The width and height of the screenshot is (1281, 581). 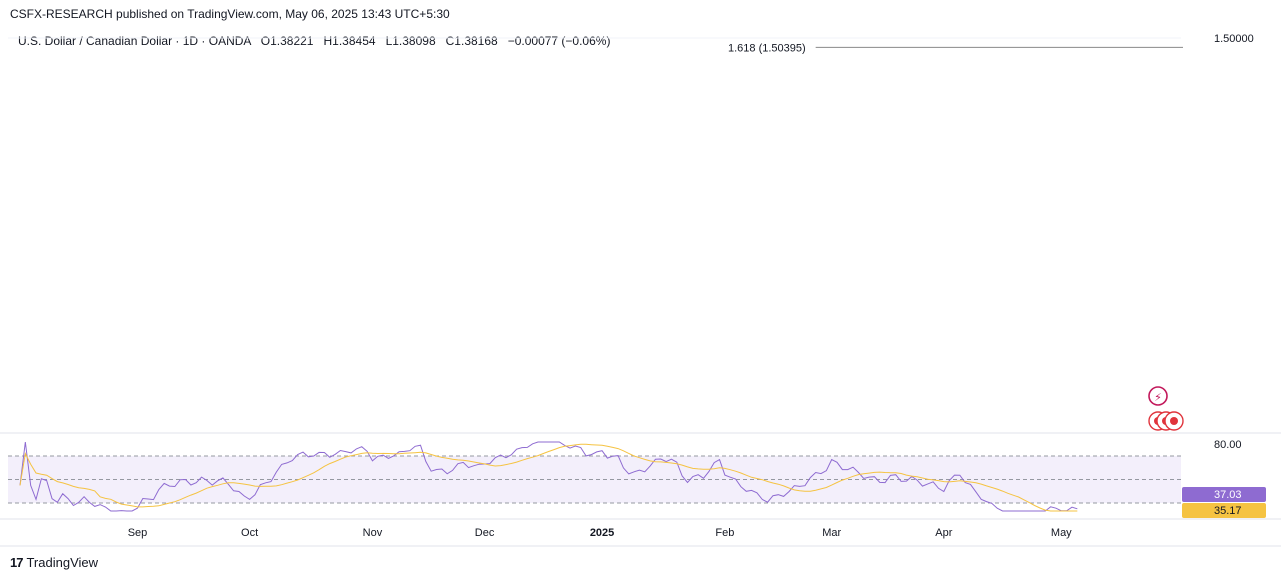 What do you see at coordinates (62, 562) in the screenshot?
I see `tradingview-wordmark: TradingView` at bounding box center [62, 562].